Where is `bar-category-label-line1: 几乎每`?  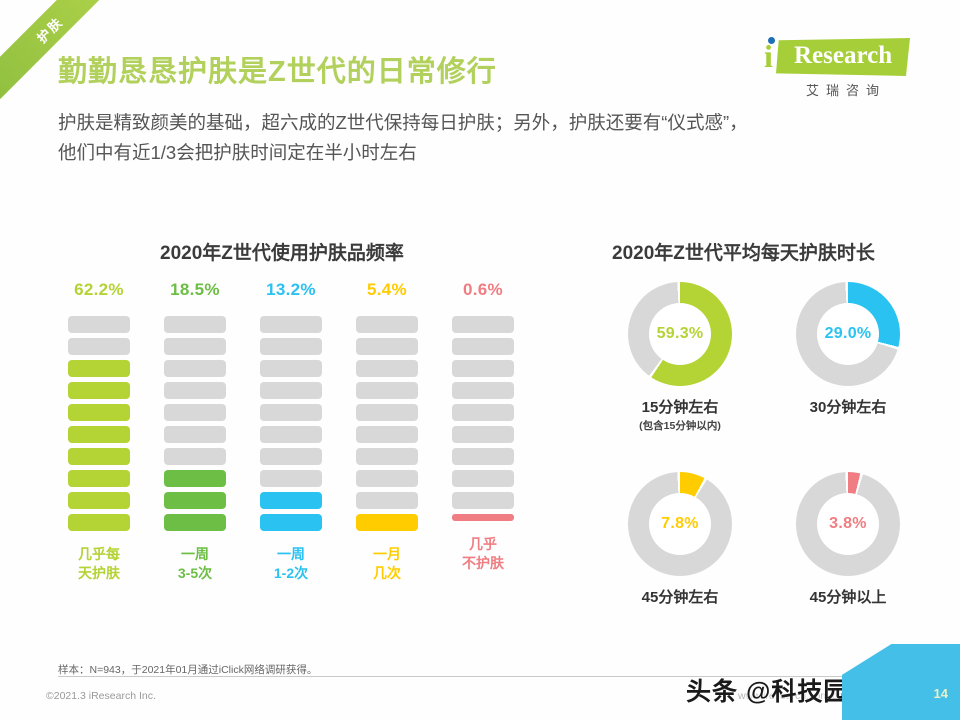
bar-category-label-line1: 几乎每 is located at coordinates (99, 554).